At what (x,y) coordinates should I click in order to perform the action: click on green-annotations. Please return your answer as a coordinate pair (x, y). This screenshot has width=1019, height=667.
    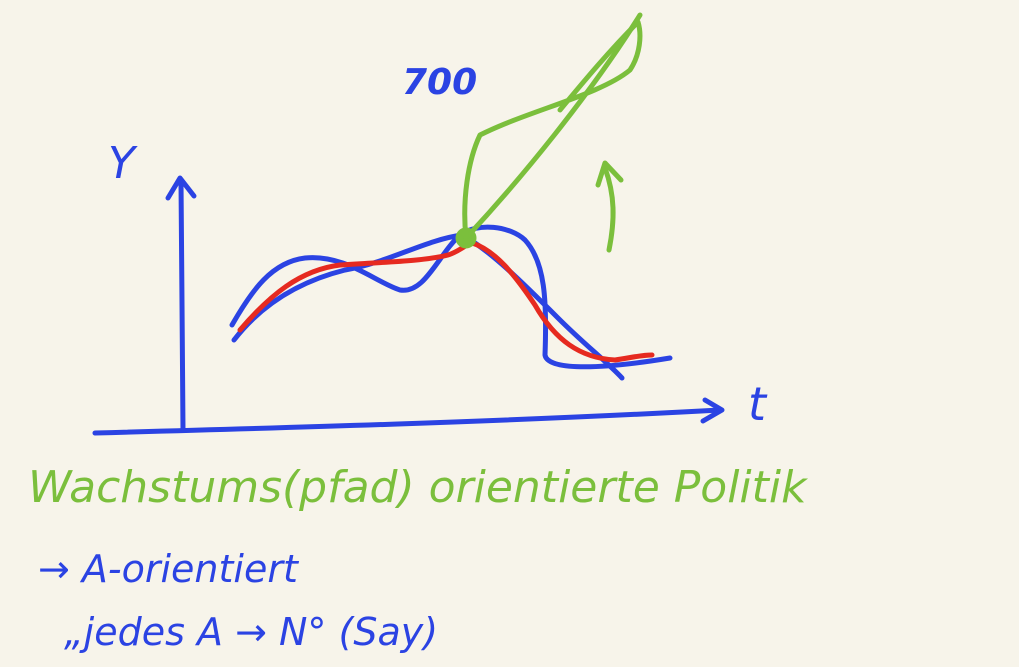
    Looking at the image, I should click on (549, 132).